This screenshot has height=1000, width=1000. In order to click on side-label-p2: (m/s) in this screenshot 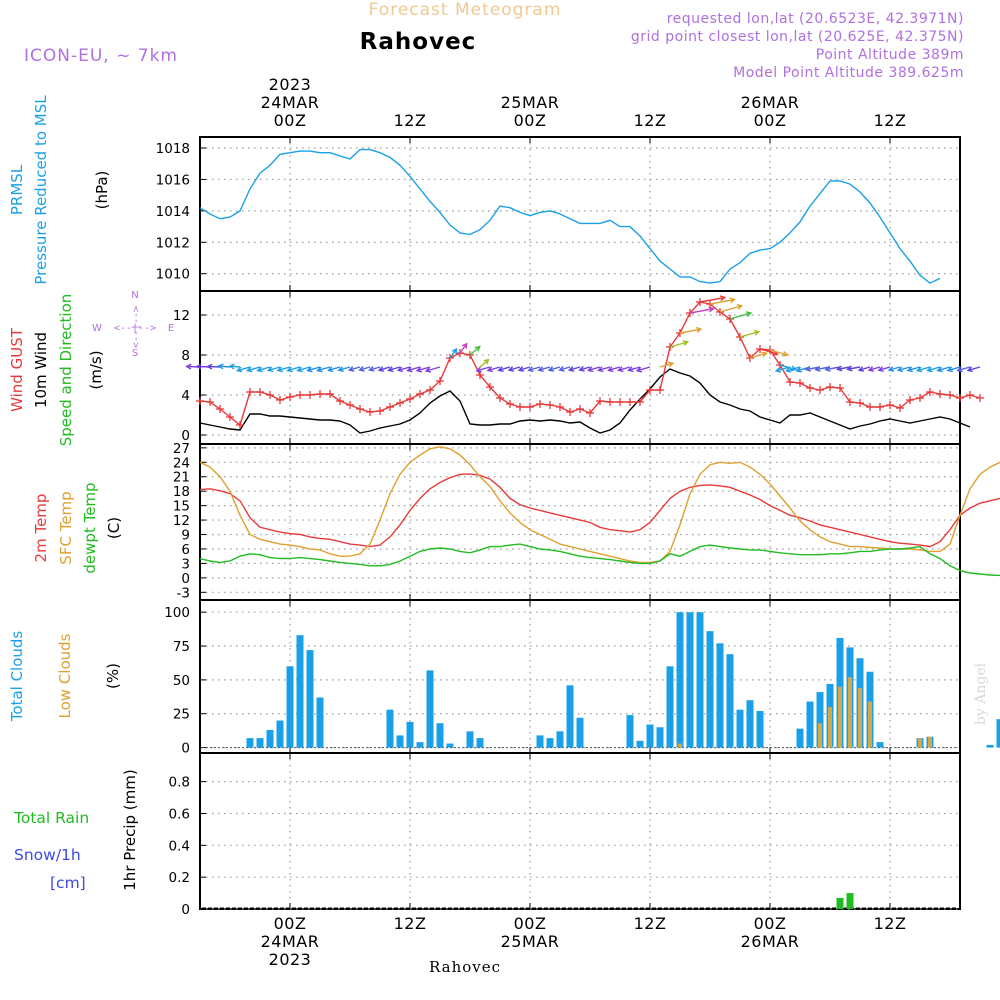, I will do `click(96, 369)`.